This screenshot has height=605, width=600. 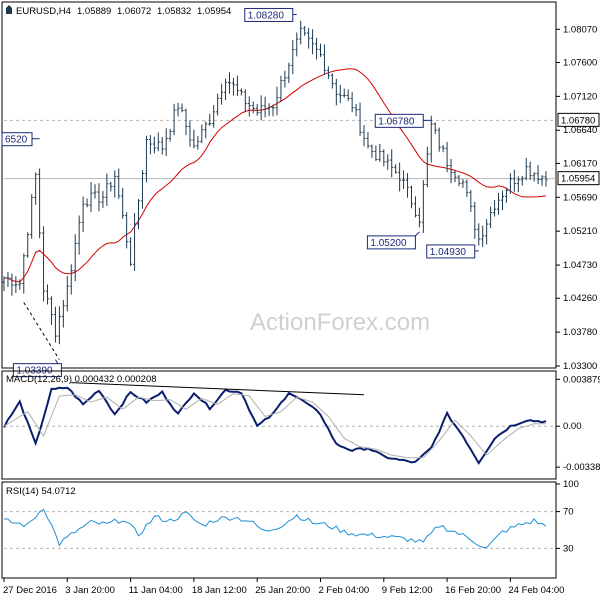 What do you see at coordinates (578, 119) in the screenshot?
I see `level-price-tag` at bounding box center [578, 119].